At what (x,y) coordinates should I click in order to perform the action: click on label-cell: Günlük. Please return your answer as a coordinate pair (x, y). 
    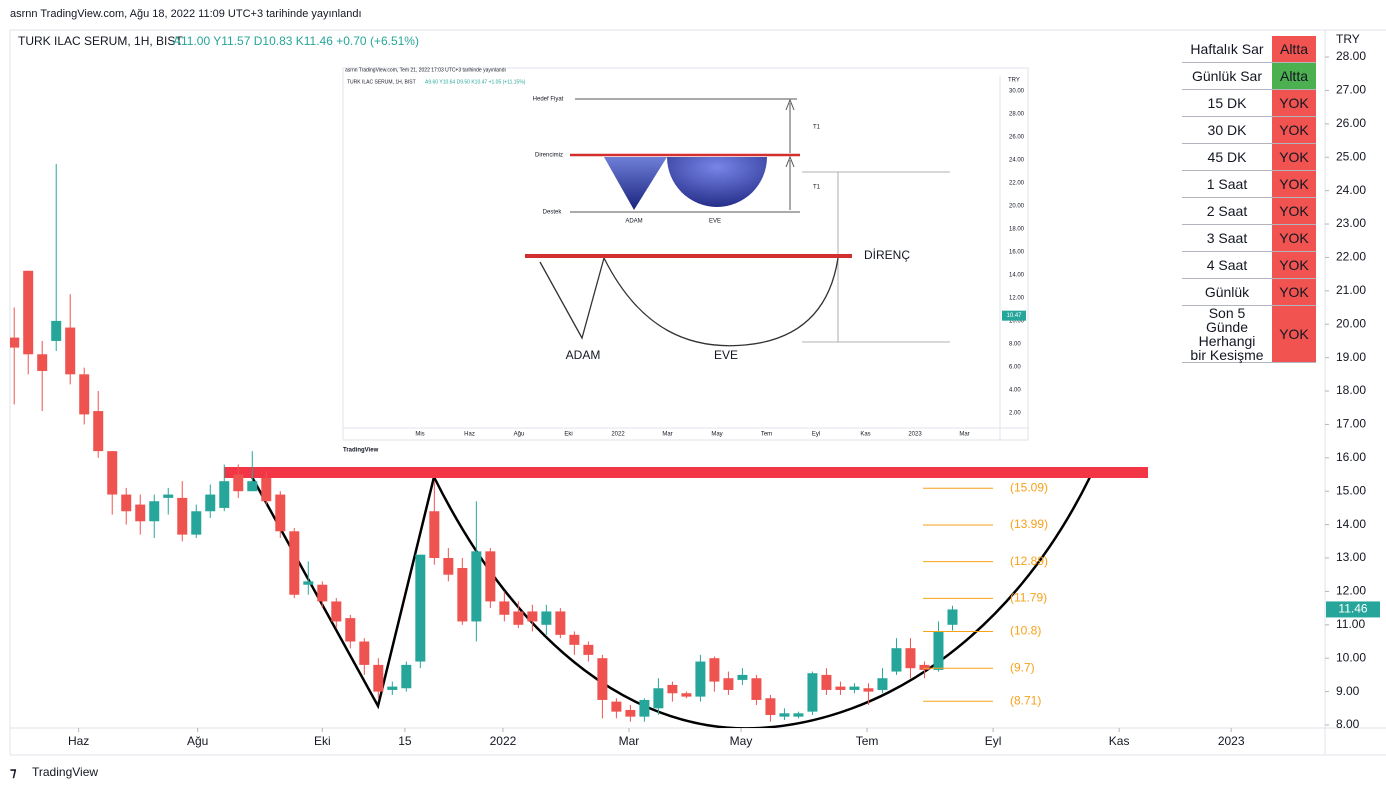
    Looking at the image, I should click on (1227, 292).